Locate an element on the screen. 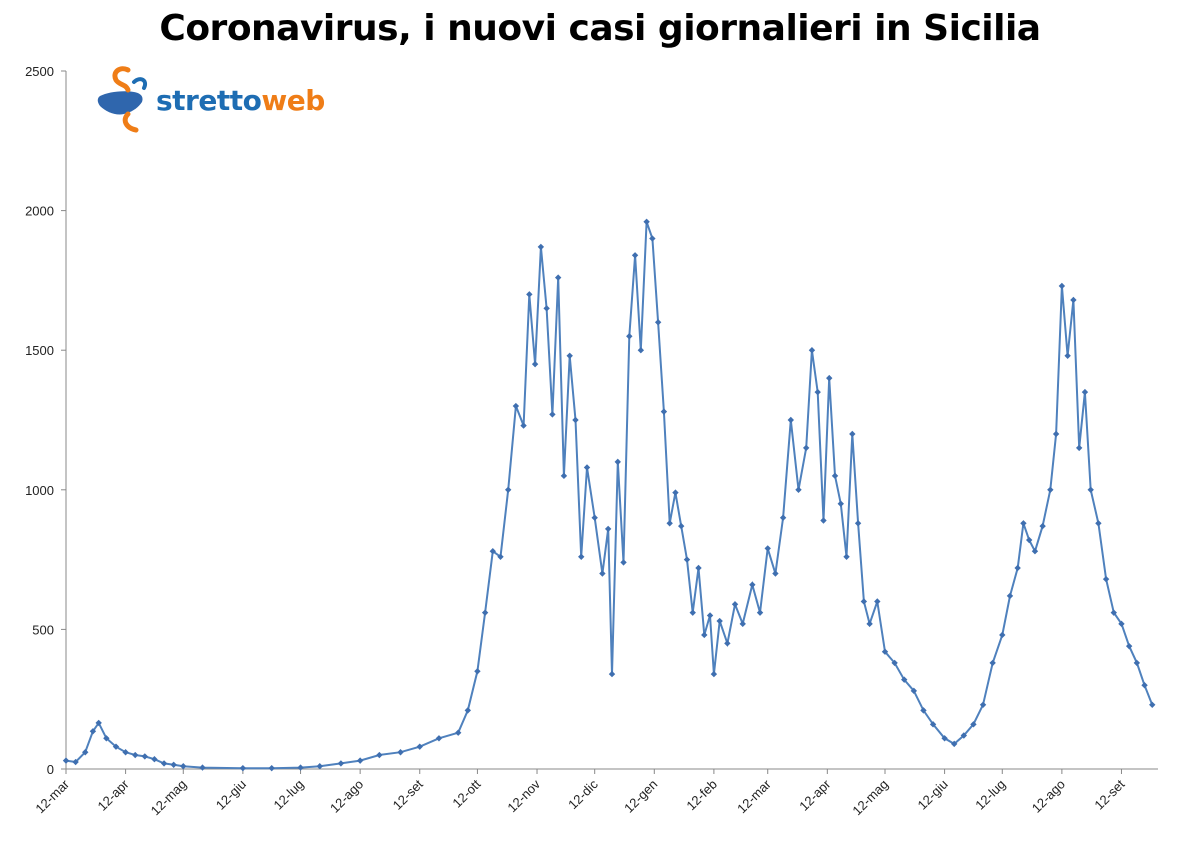  y-tick-label: 2500 is located at coordinates (39, 71).